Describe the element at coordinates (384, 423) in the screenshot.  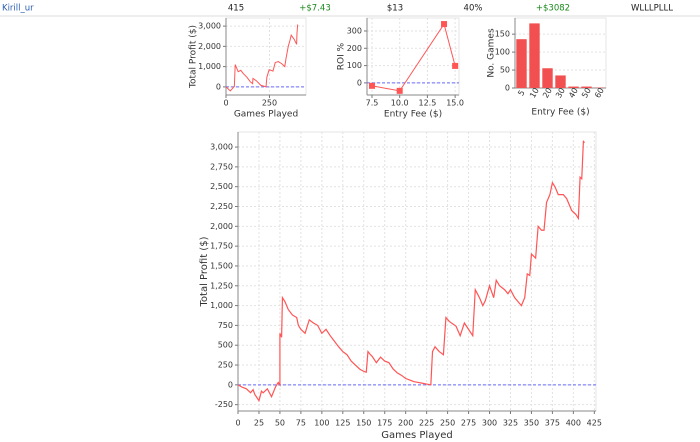
I see `x-tick-label: 175` at that location.